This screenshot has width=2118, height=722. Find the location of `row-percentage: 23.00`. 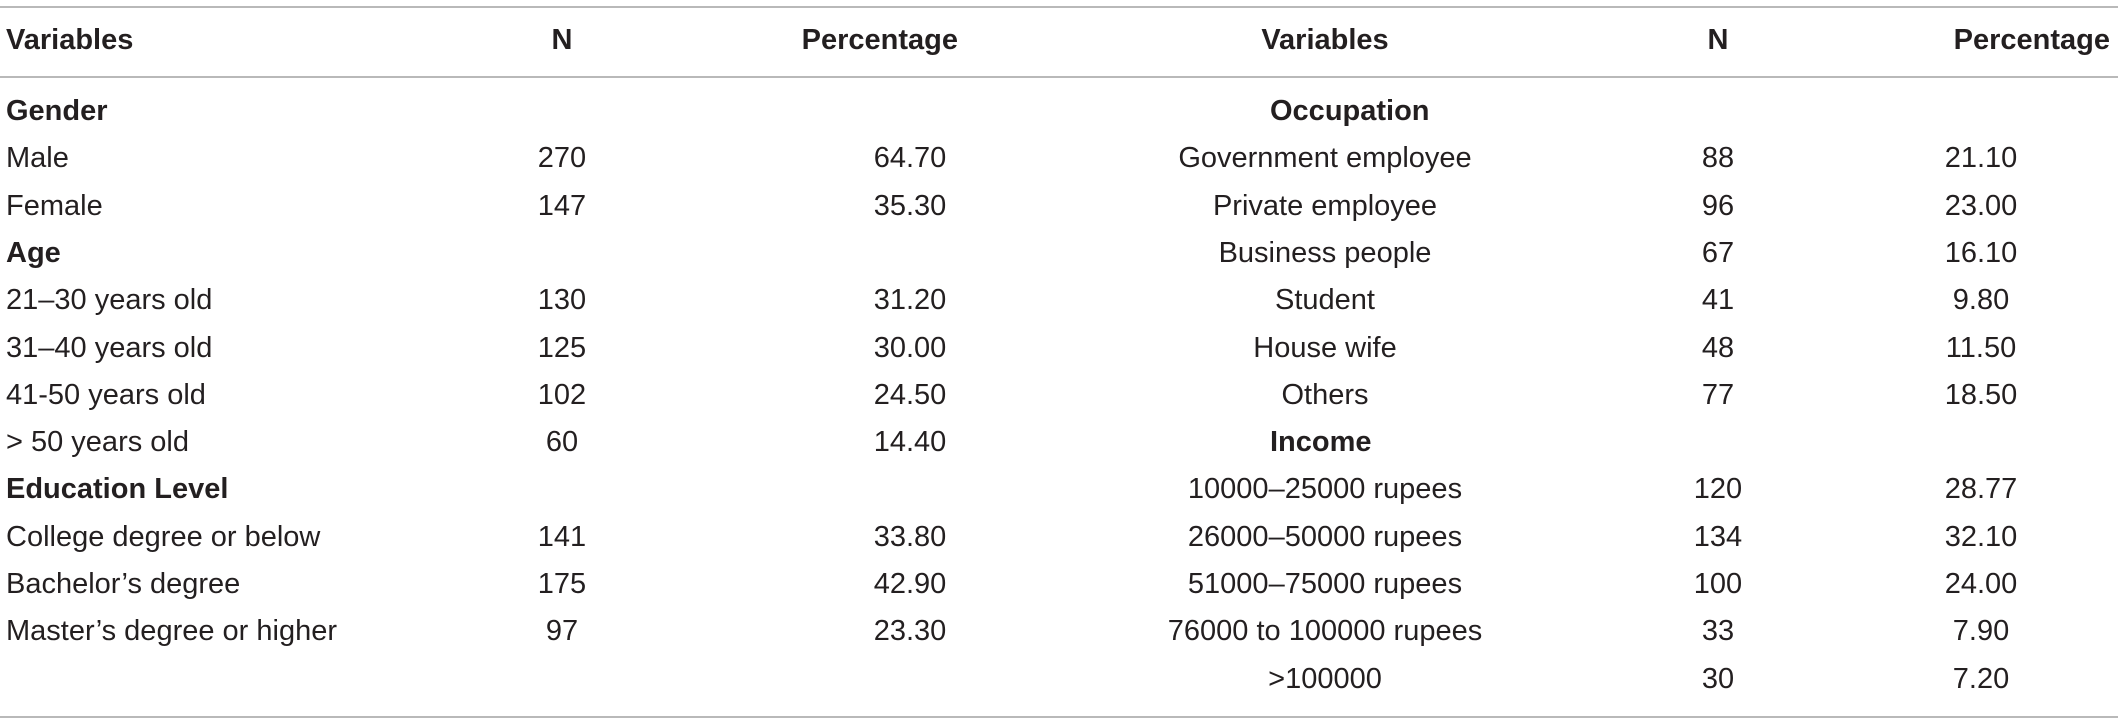

row-percentage: 23.00 is located at coordinates (1981, 206).